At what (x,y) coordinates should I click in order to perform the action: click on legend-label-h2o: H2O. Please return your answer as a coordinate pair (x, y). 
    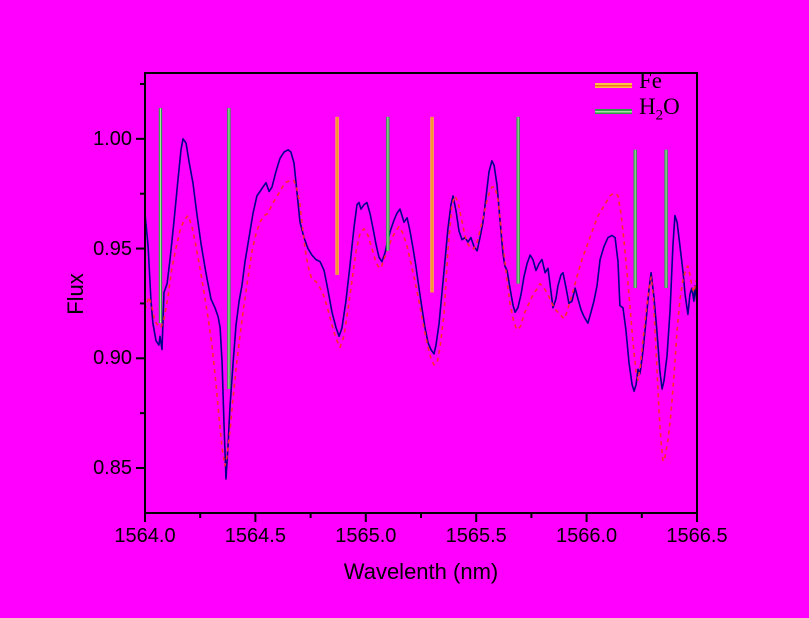
    Looking at the image, I should click on (659, 108).